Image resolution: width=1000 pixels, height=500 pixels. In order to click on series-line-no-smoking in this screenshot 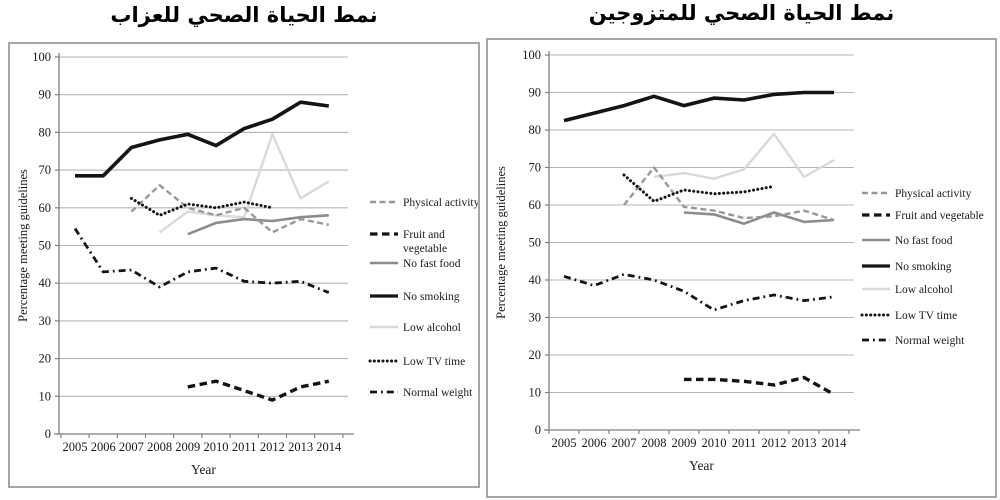, I will do `click(202, 139)`.